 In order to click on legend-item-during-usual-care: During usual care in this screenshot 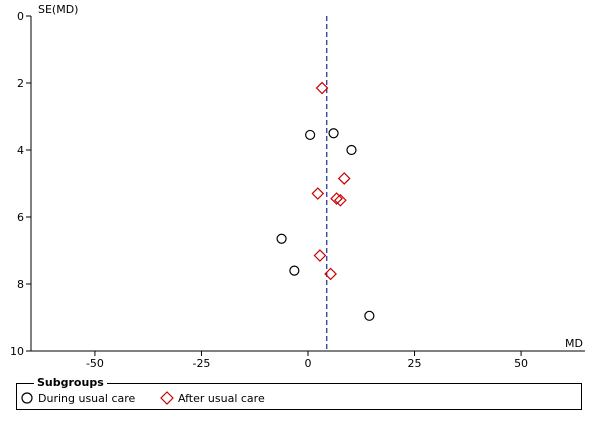, I will do `click(77, 398)`.